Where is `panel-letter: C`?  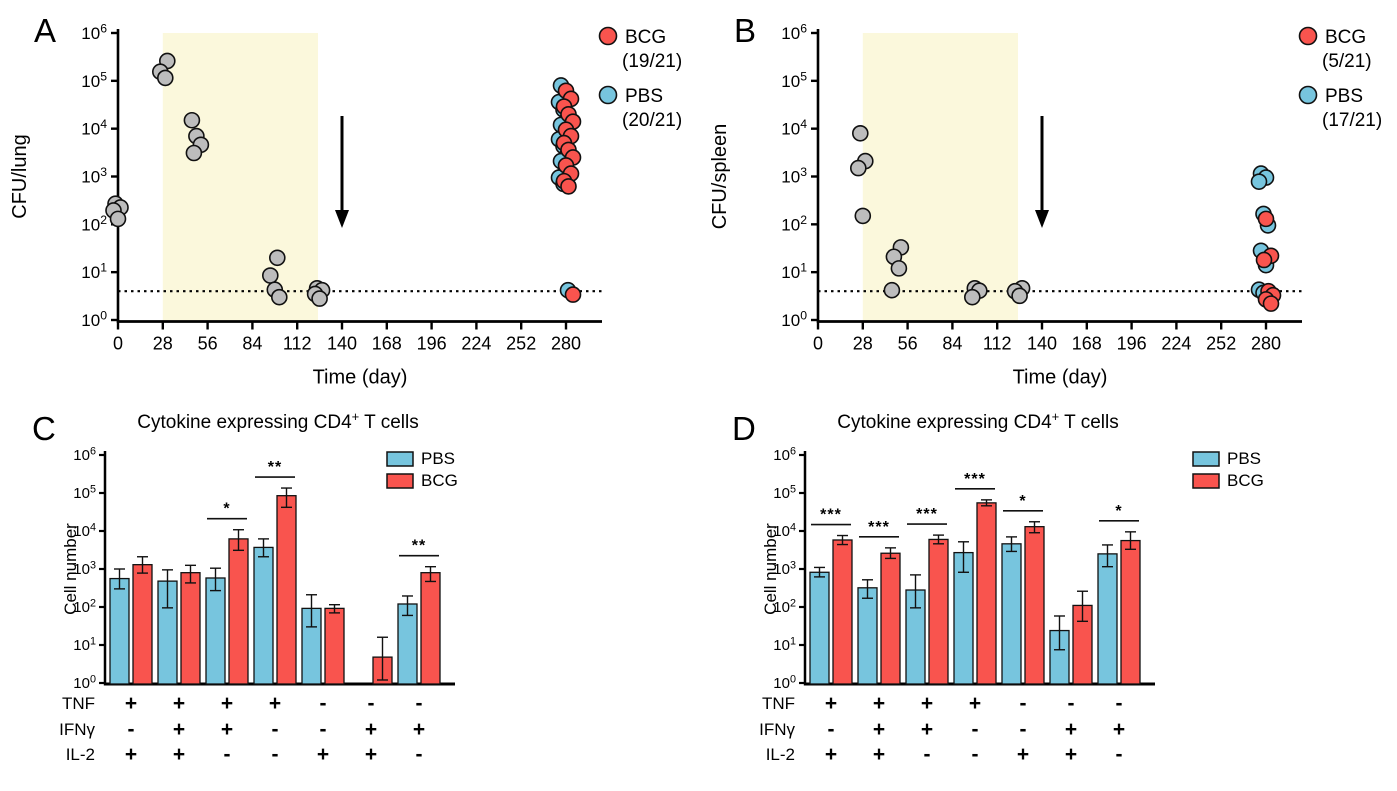
panel-letter: C is located at coordinates (44, 428).